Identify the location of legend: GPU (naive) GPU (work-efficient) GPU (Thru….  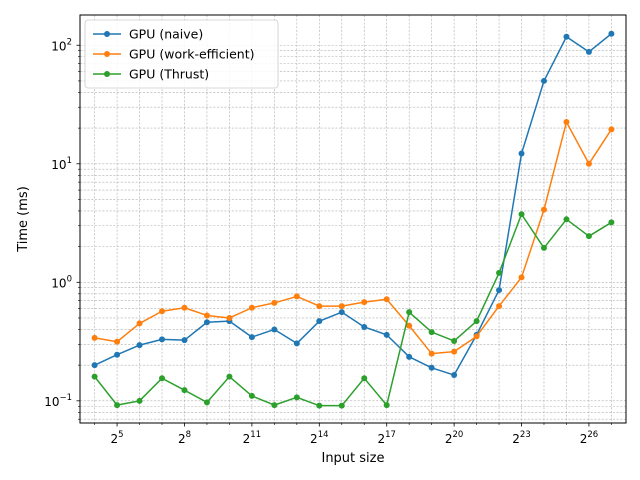
(181, 54).